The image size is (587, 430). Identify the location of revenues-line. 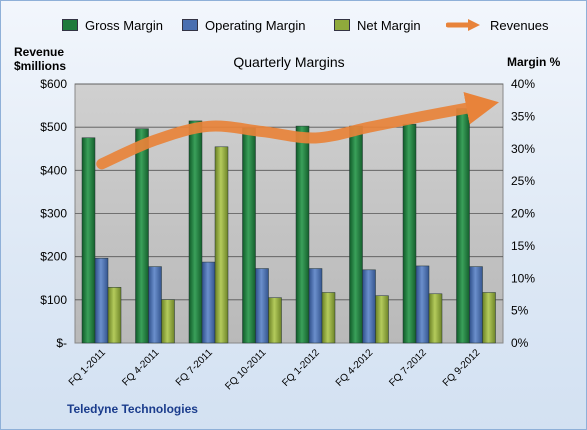
(297, 131).